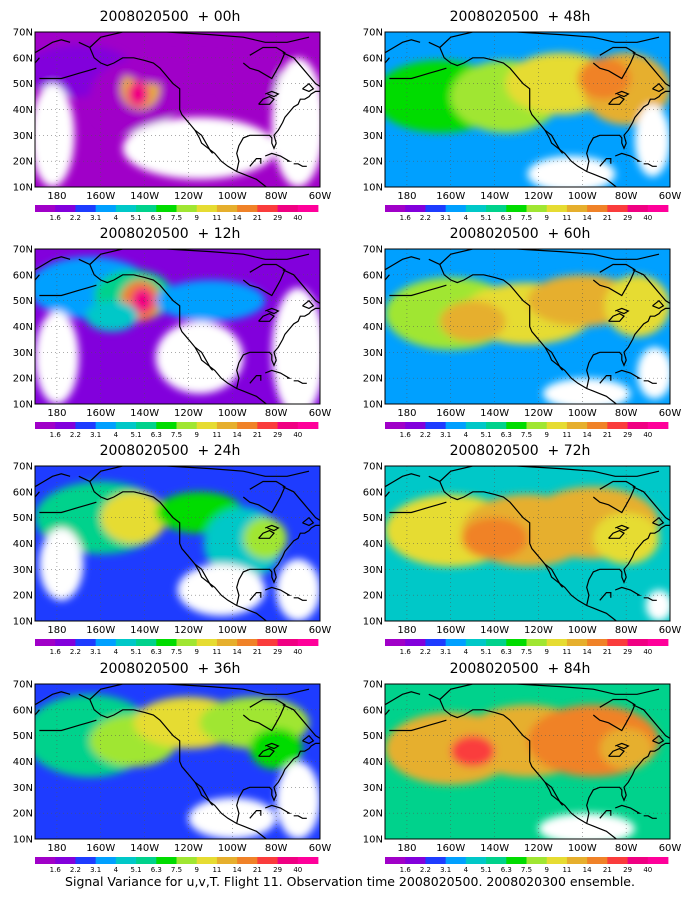 The image size is (700, 900). Describe the element at coordinates (520, 669) in the screenshot. I see `panel-title: 2008020500 + 84h` at that location.